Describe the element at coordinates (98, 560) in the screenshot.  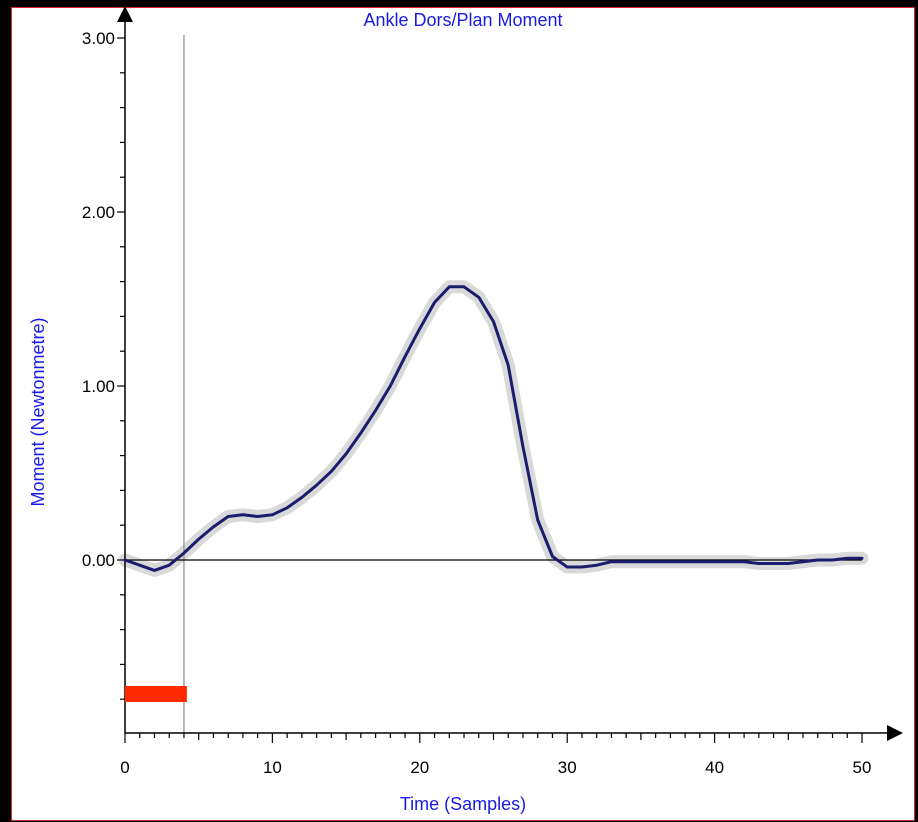
I see `y-tick-label: 0.00` at that location.